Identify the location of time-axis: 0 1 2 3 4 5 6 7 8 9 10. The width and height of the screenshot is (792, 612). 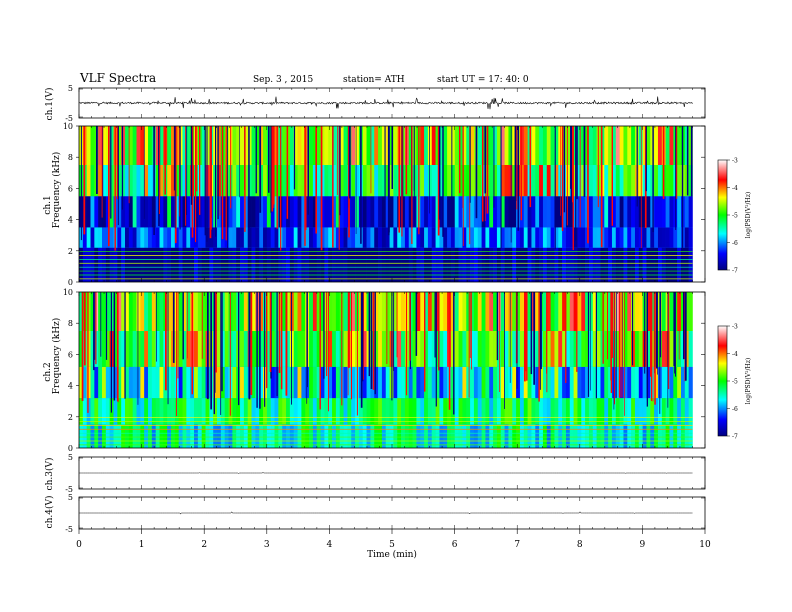
(393, 539).